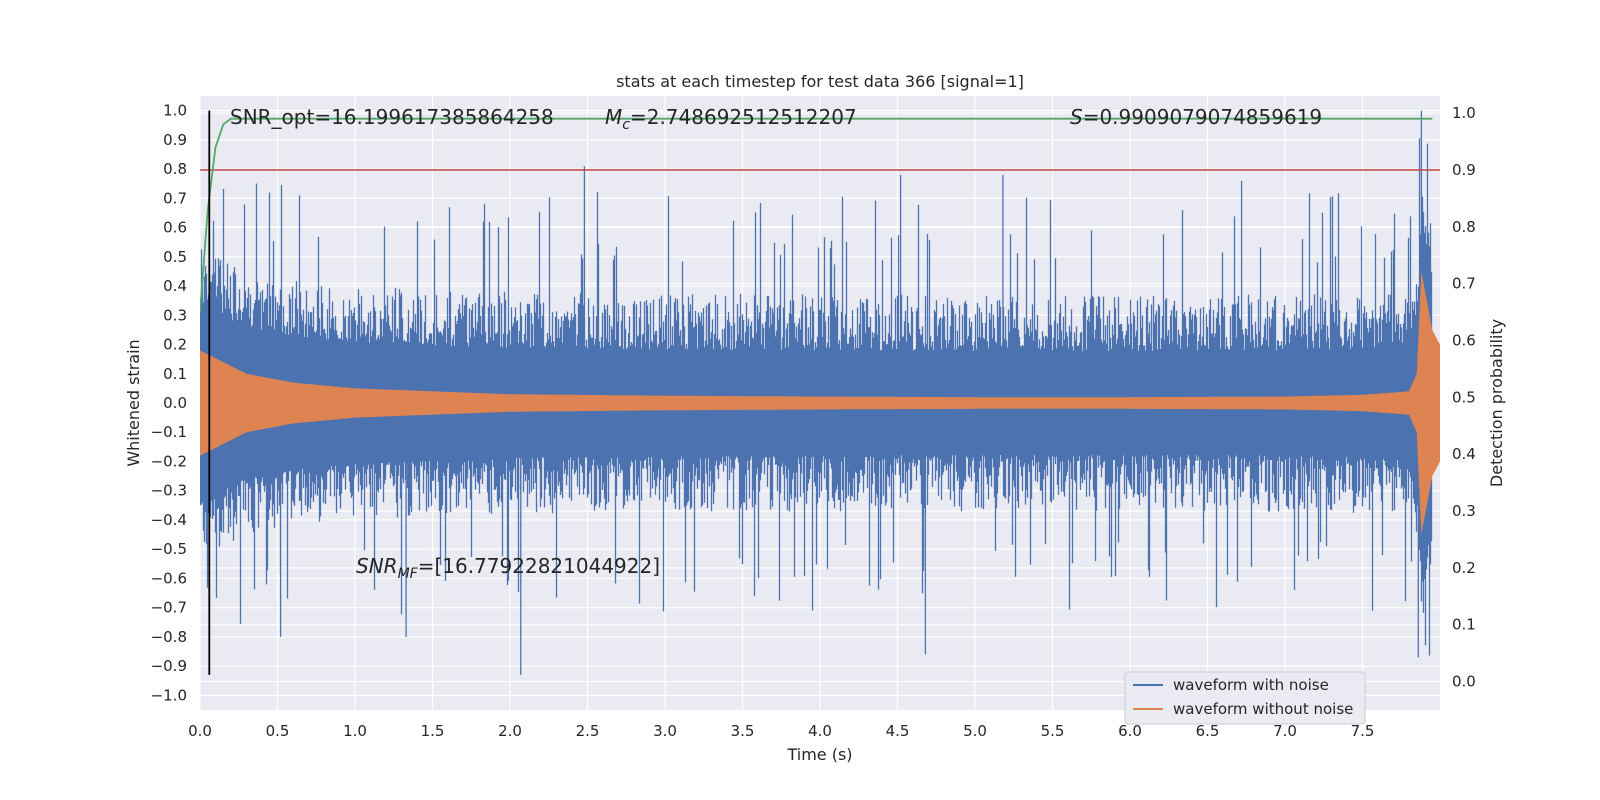 Image resolution: width=1600 pixels, height=800 pixels. Describe the element at coordinates (1464, 682) in the screenshot. I see `y-right-tick-label: 0.0` at that location.